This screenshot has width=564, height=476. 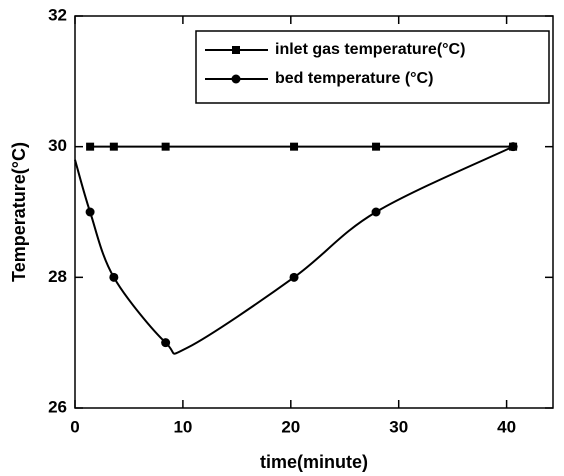 I want to click on x-tick-label: 20, so click(x=290, y=426).